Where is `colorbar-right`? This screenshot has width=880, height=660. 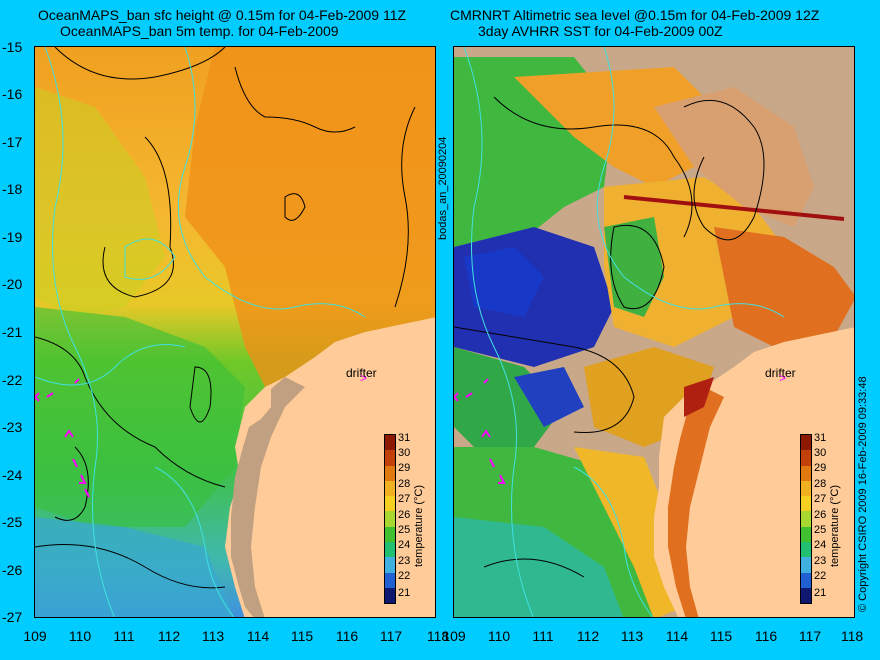 colorbar-right is located at coordinates (806, 519).